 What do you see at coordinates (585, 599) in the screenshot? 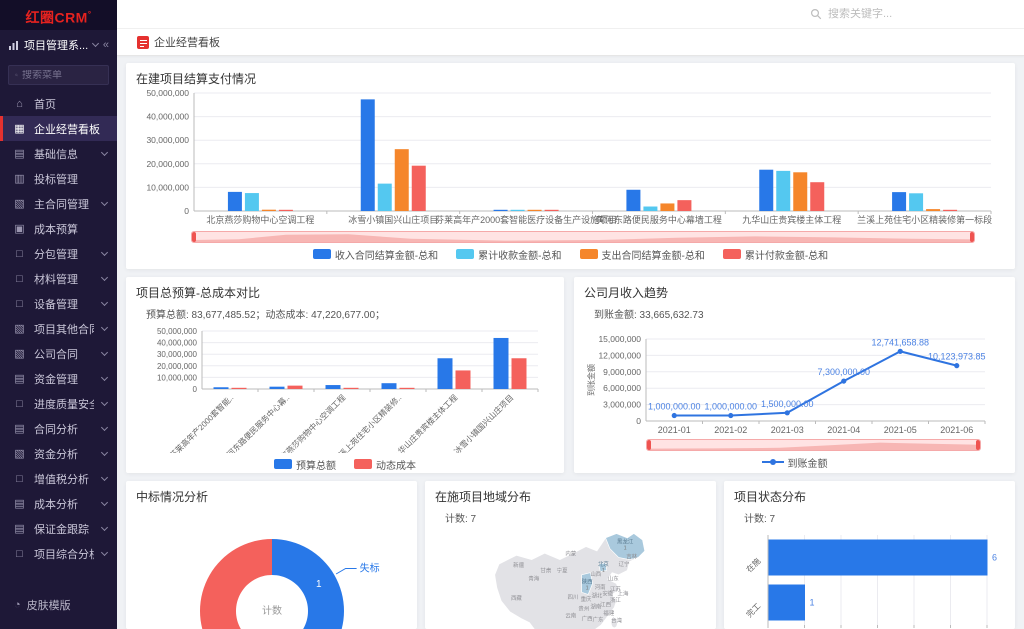
I see `province-label-重庆: 重庆` at bounding box center [585, 599].